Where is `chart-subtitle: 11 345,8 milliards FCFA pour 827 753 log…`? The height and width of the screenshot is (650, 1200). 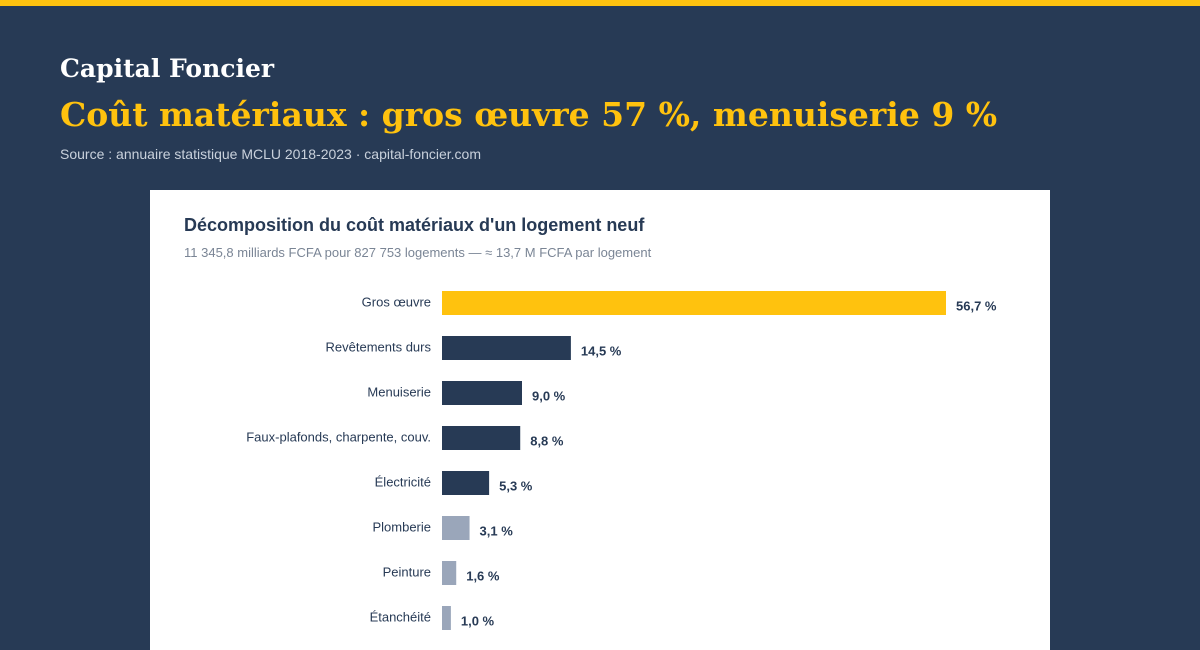 chart-subtitle: 11 345,8 milliards FCFA pour 827 753 log… is located at coordinates (418, 252).